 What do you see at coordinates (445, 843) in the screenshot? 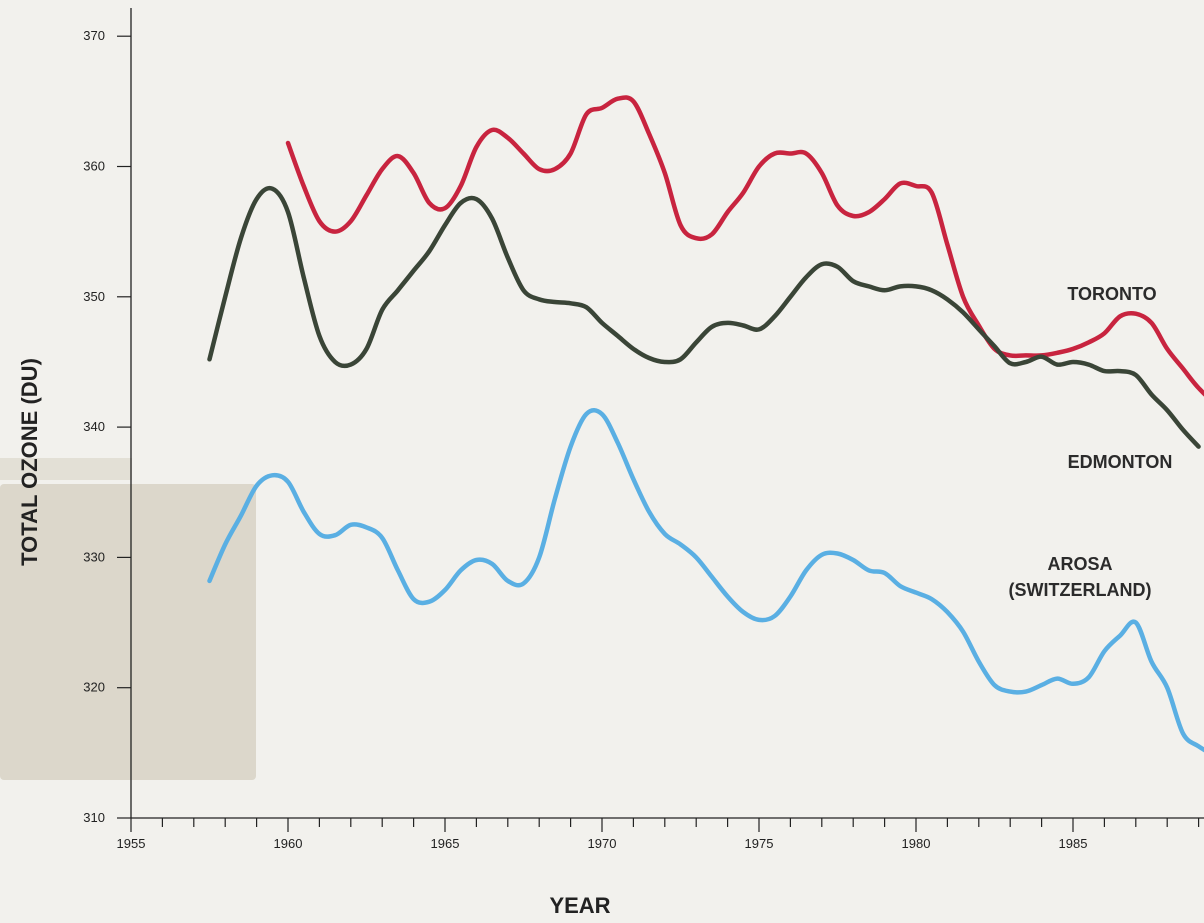
I see `x-tick-label: 1965` at bounding box center [445, 843].